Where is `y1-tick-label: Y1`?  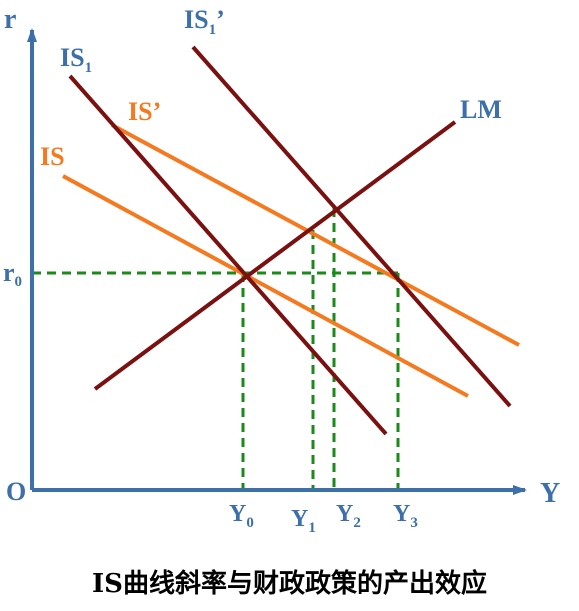
y1-tick-label: Y1 is located at coordinates (303, 521).